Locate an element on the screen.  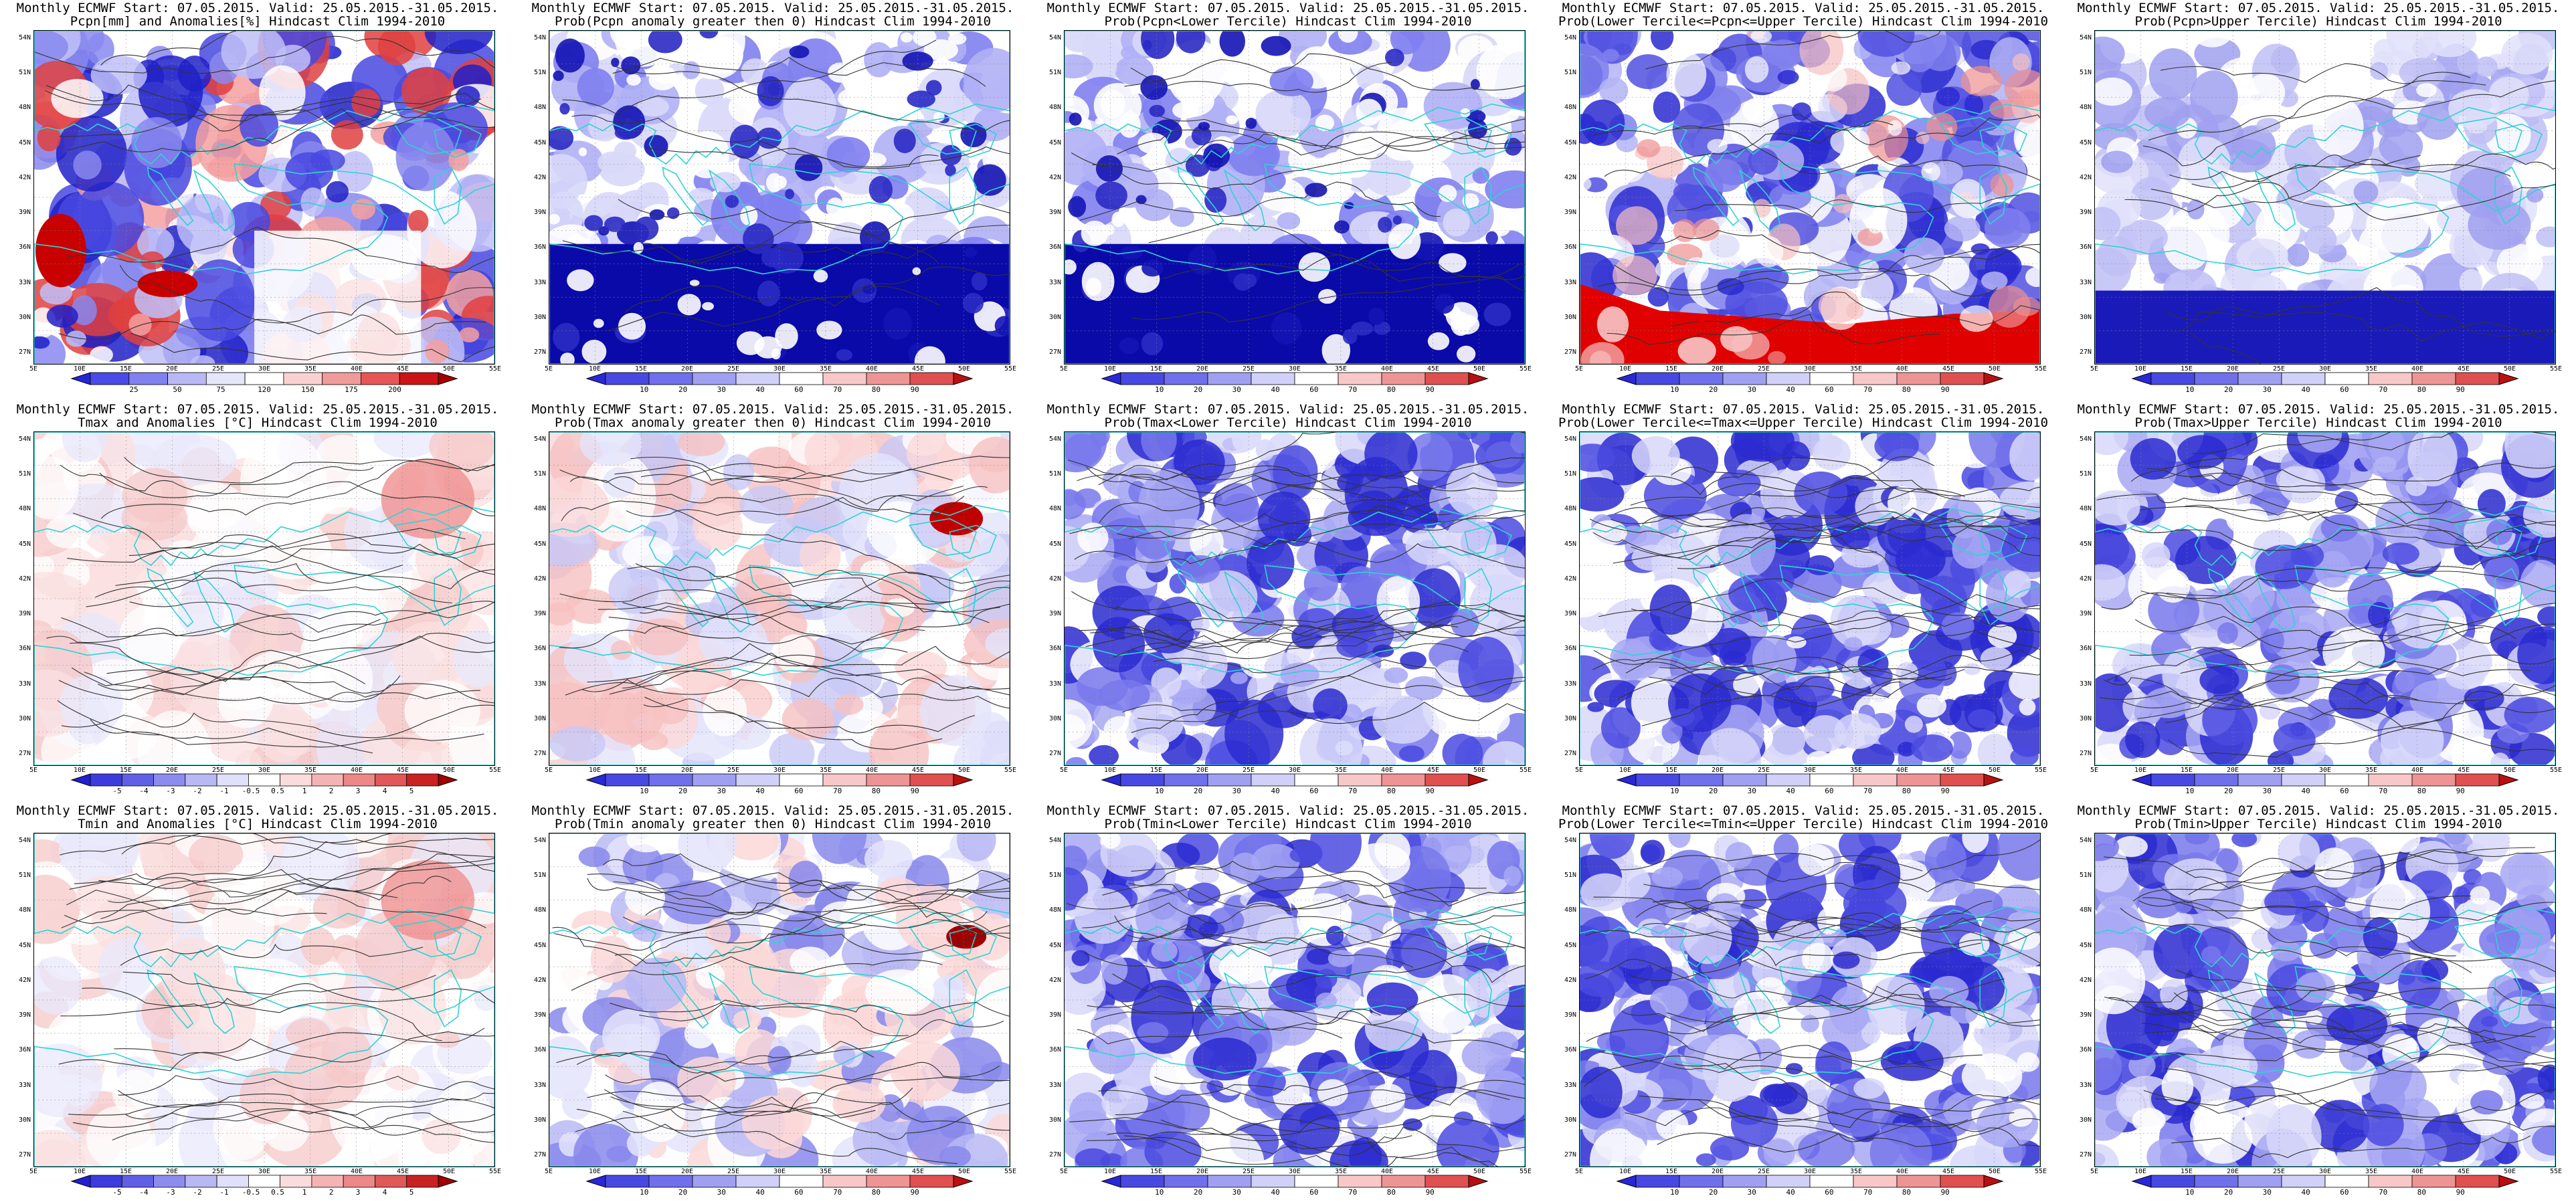
longitude-tick-label: 50E is located at coordinates (964, 369).